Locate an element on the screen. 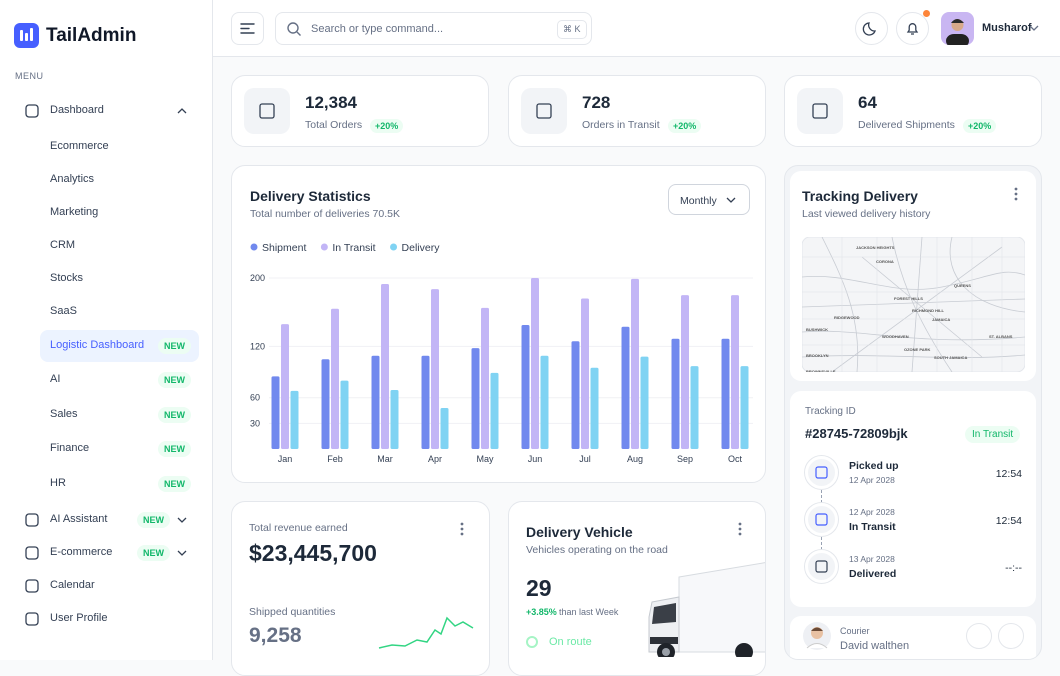 This screenshot has height=676, width=1060. tracking-more is located at coordinates (1016, 194).